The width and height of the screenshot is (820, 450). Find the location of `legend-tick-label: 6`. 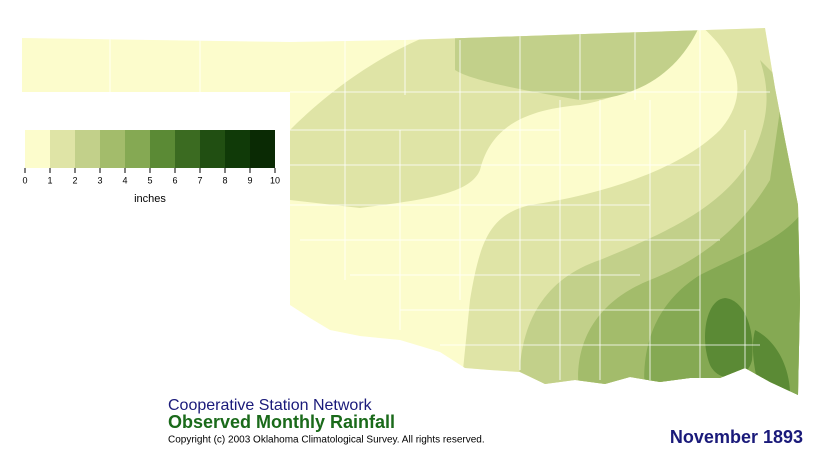

legend-tick-label: 6 is located at coordinates (174, 180).